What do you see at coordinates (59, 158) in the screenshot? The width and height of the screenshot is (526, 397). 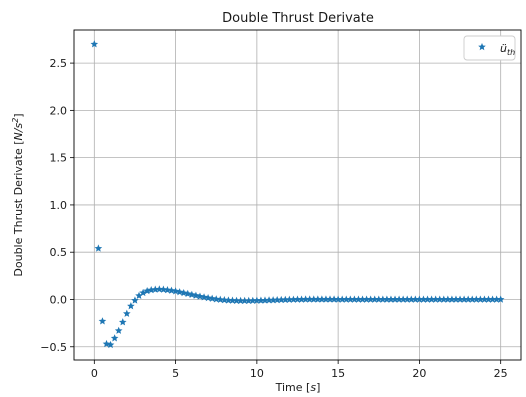 I see `y-tick-label: 1.5` at bounding box center [59, 158].